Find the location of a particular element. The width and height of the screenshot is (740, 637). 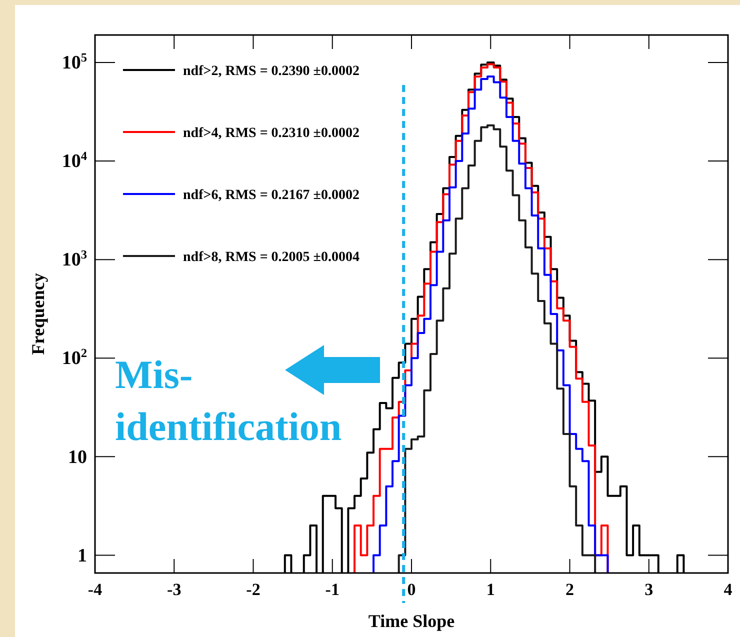

y-tick-label: 10$^{2}$ is located at coordinates (74, 358).